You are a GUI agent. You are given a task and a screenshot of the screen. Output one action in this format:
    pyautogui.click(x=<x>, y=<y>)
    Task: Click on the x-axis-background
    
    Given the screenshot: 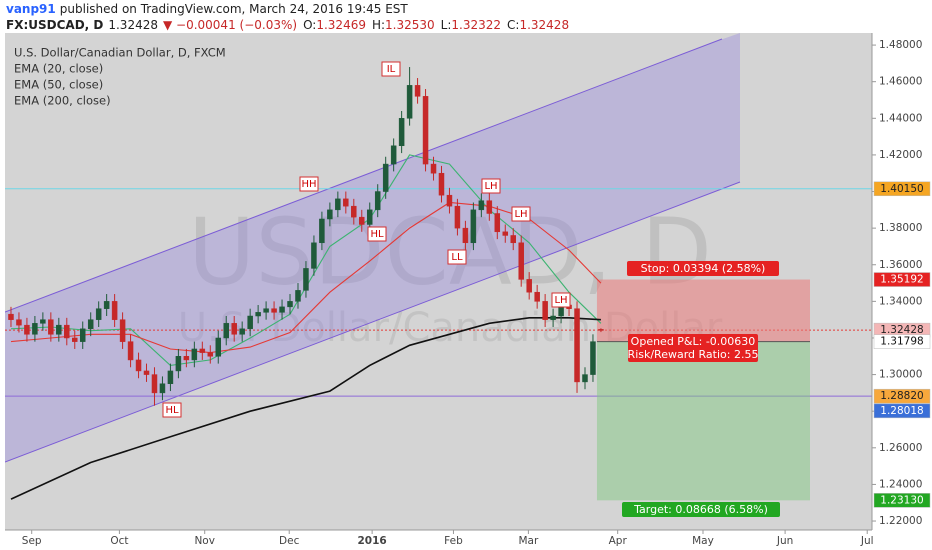 What is the action you would take?
    pyautogui.click(x=436, y=540)
    